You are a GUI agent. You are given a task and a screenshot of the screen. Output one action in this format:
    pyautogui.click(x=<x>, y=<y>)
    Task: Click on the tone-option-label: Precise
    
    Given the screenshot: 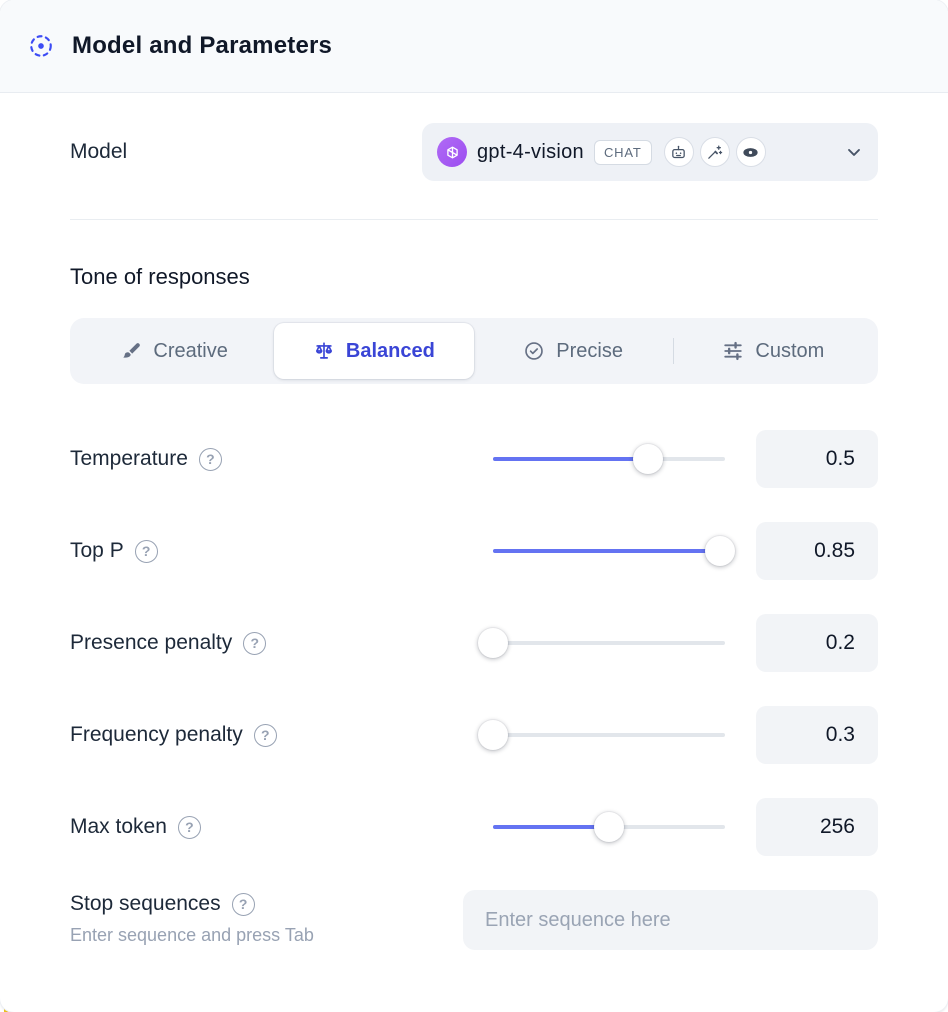 What is the action you would take?
    pyautogui.click(x=589, y=350)
    